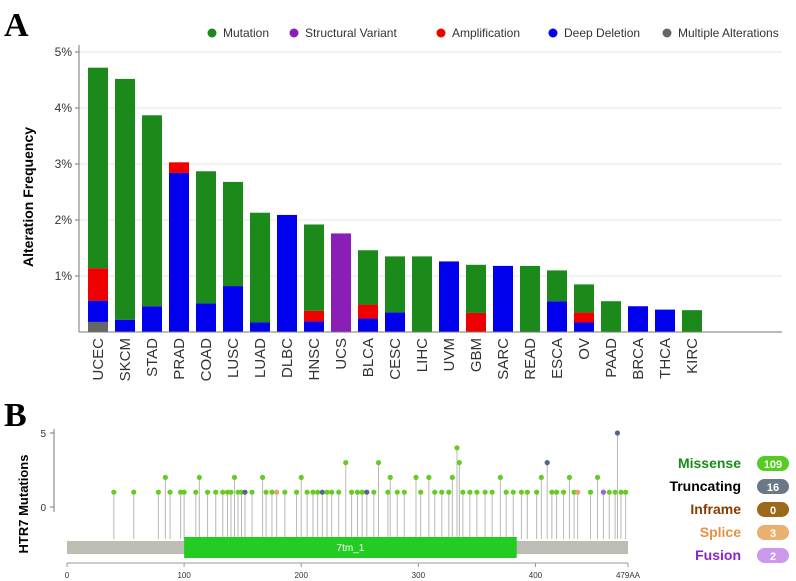  Describe the element at coordinates (368, 357) in the screenshot. I see `x-category-label: BLCA` at that location.